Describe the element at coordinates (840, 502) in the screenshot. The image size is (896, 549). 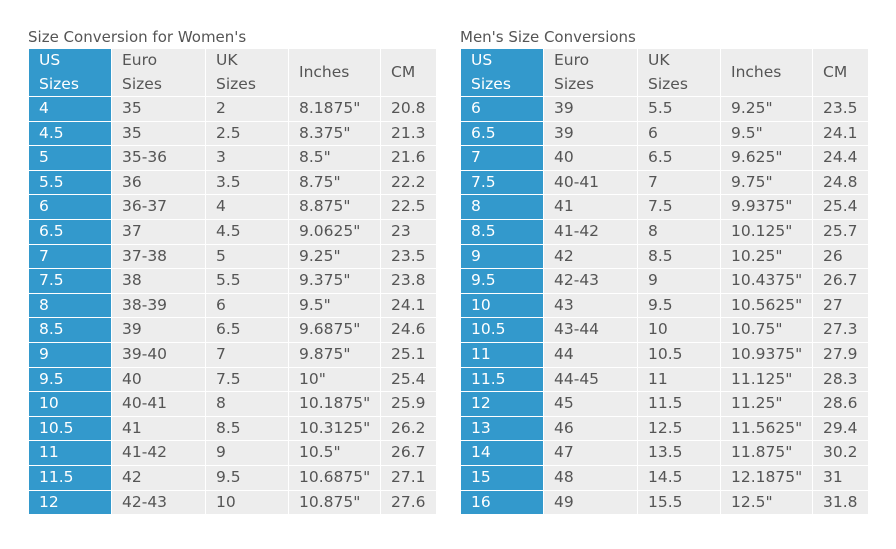
I see `men-cell-cm: 31.8` at that location.